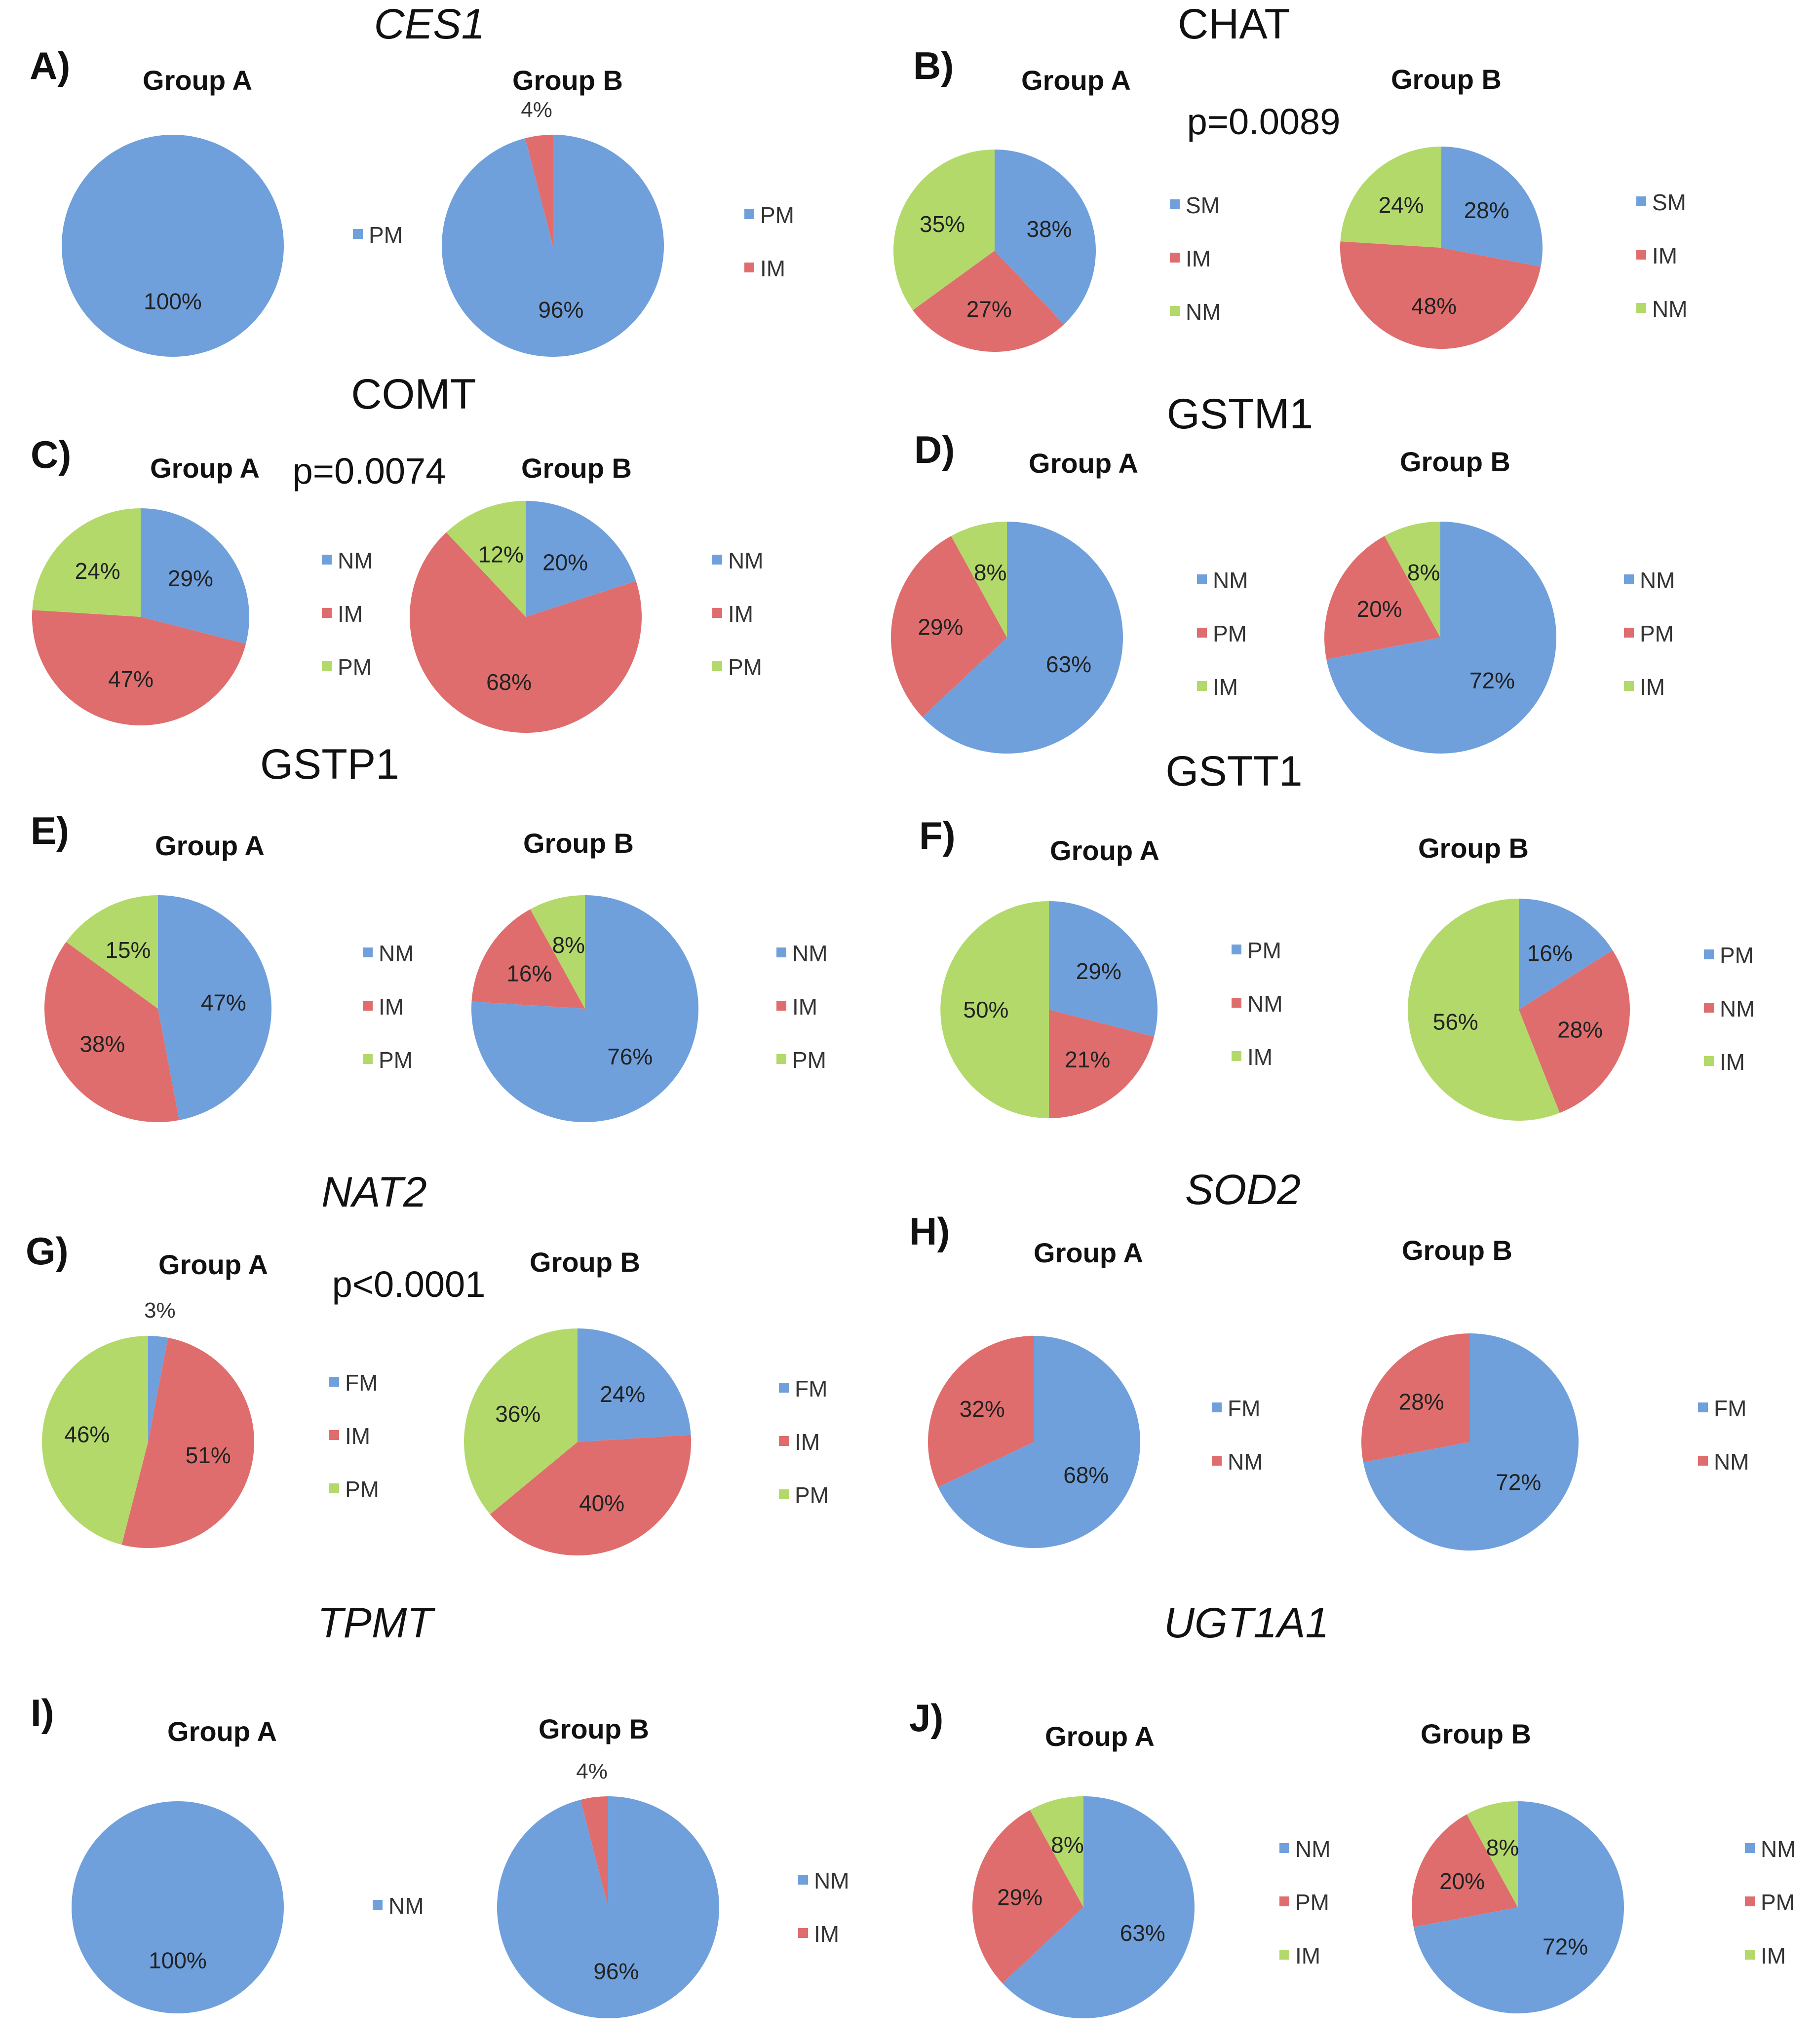  What do you see at coordinates (334, 1488) in the screenshot?
I see `legend-swatch-nat2-group-a-pm` at bounding box center [334, 1488].